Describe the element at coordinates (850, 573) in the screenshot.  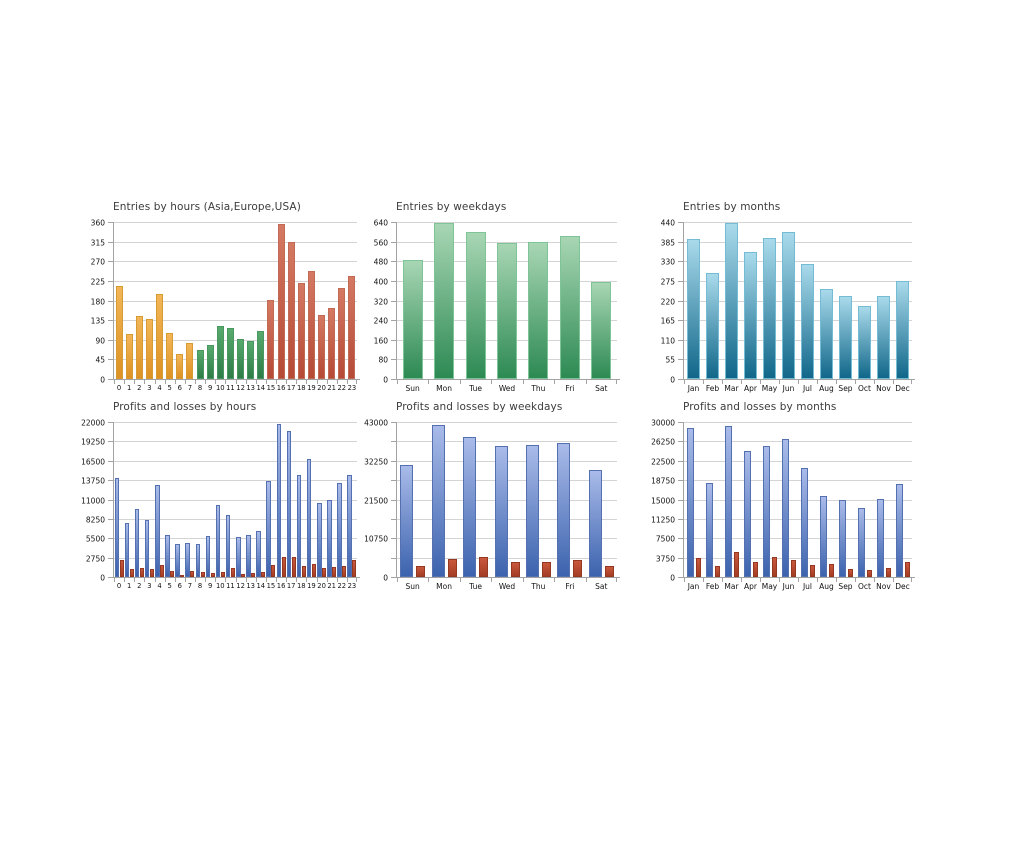
I see `bar-losses-Sep` at that location.